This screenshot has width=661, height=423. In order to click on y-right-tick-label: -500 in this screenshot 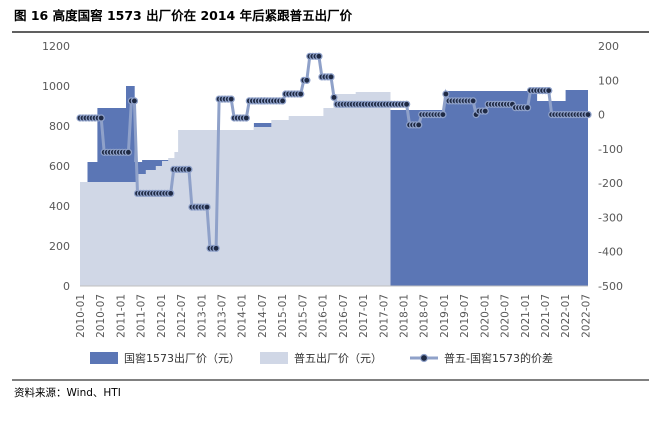, I will do `click(610, 286)`.